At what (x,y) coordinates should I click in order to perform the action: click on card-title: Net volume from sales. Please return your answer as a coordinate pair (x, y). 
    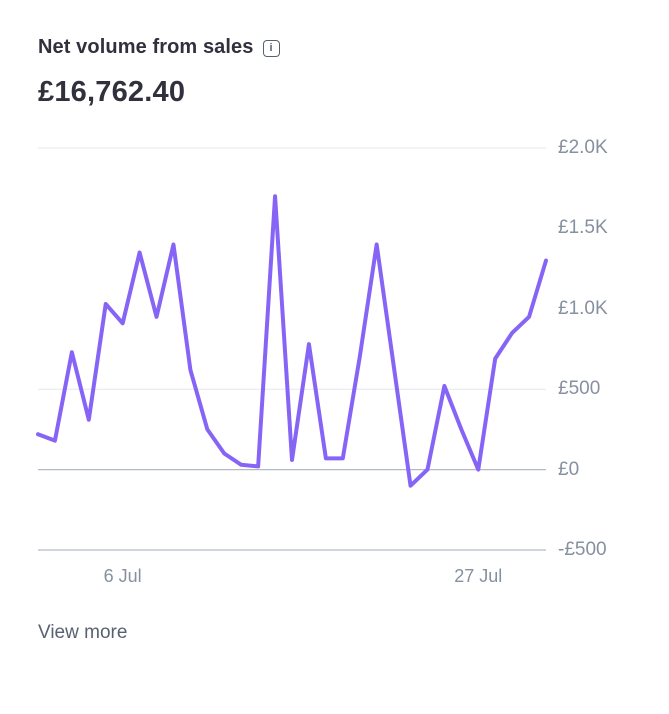
    Looking at the image, I should click on (146, 47).